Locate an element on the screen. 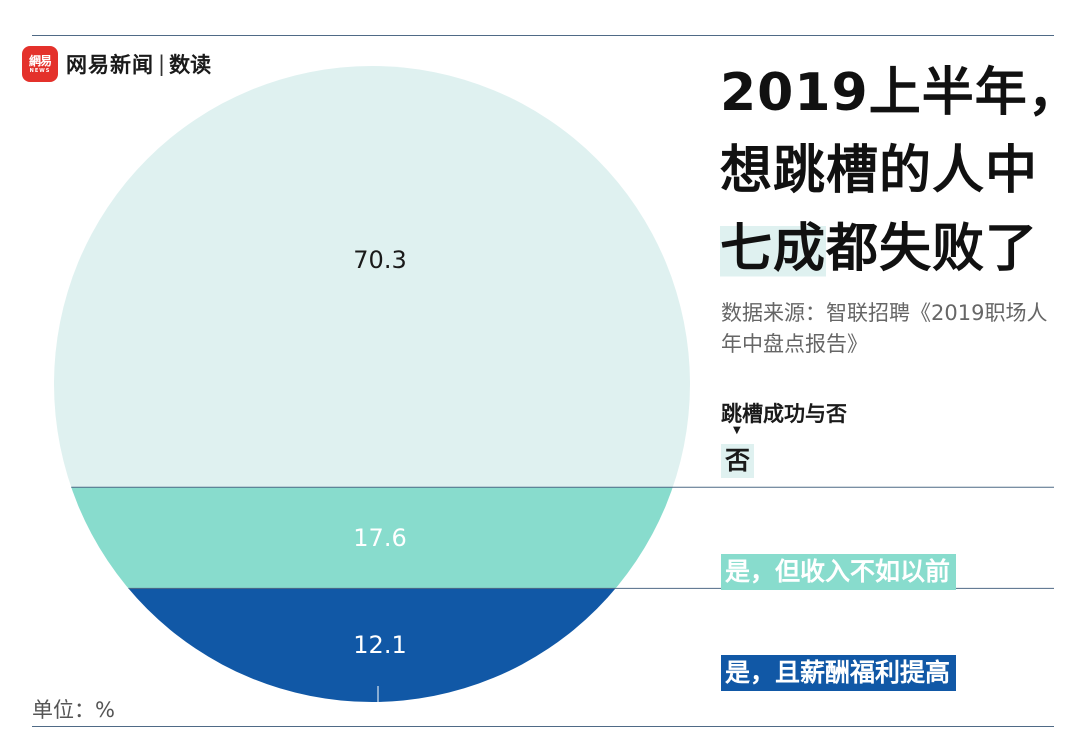 The height and width of the screenshot is (752, 1080). category-label-no: 否 is located at coordinates (738, 461).